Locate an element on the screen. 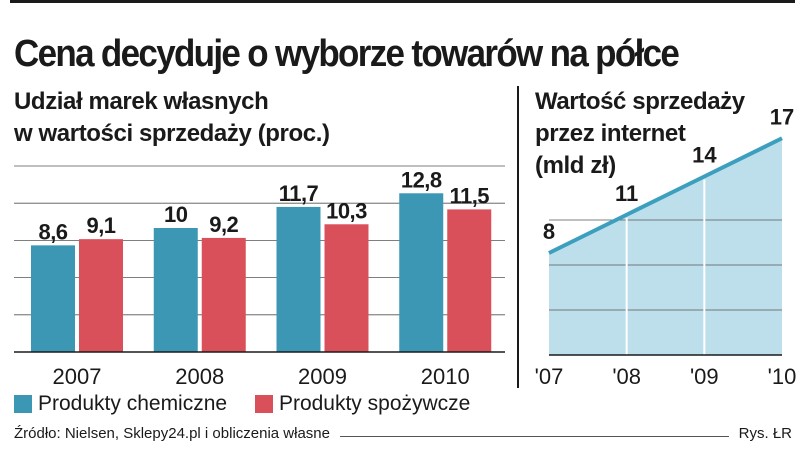 This screenshot has width=805, height=455. legend: Produkty chemiczne Produkty spożywcze is located at coordinates (253, 405).